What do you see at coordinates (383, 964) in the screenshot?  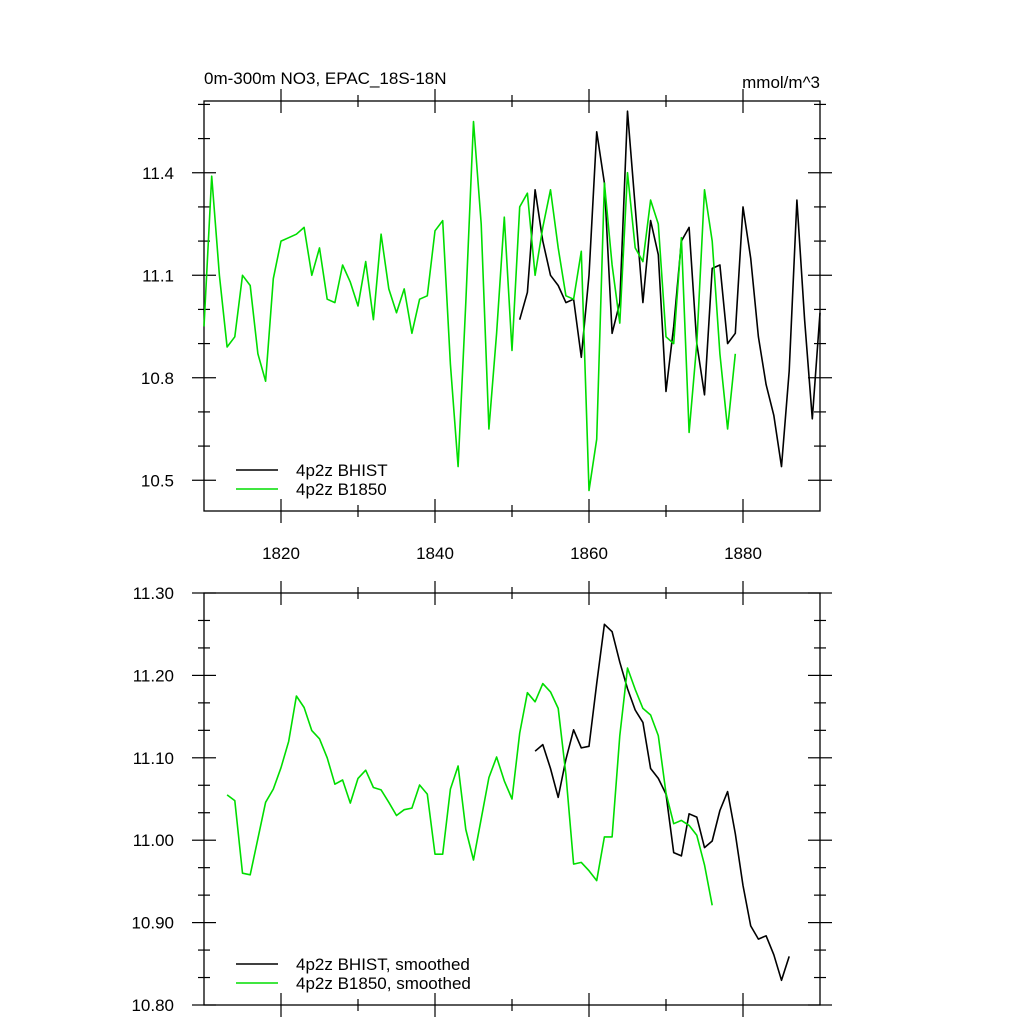 I see `legend-label: 4p2z BHIST, smoothed` at bounding box center [383, 964].